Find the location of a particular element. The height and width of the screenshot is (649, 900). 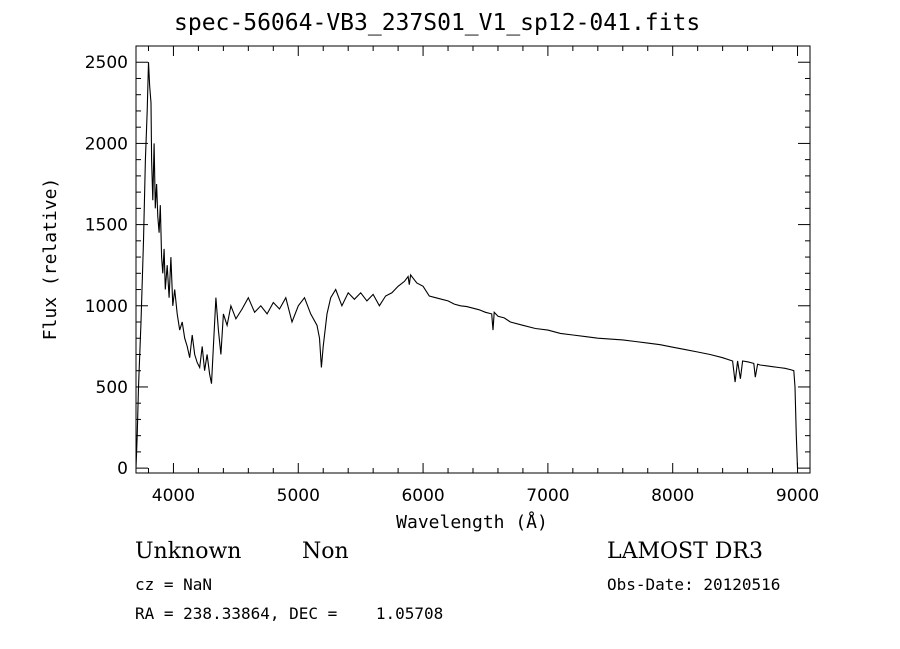

chart-title: spec-56064-VB3_237S01_V1_sp12-041.fits is located at coordinates (437, 23).